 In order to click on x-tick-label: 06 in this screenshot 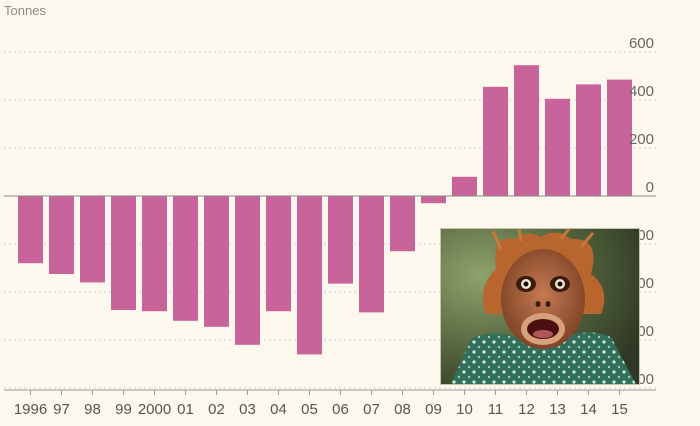, I will do `click(340, 409)`.